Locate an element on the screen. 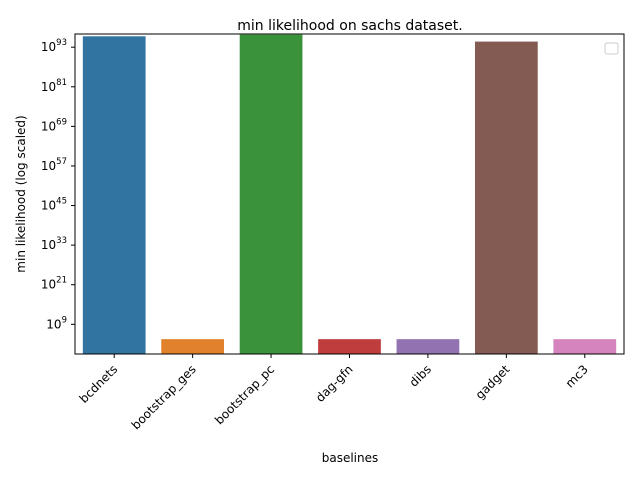 This screenshot has height=484, width=640. x-tick-label: bcdnets is located at coordinates (99, 384).